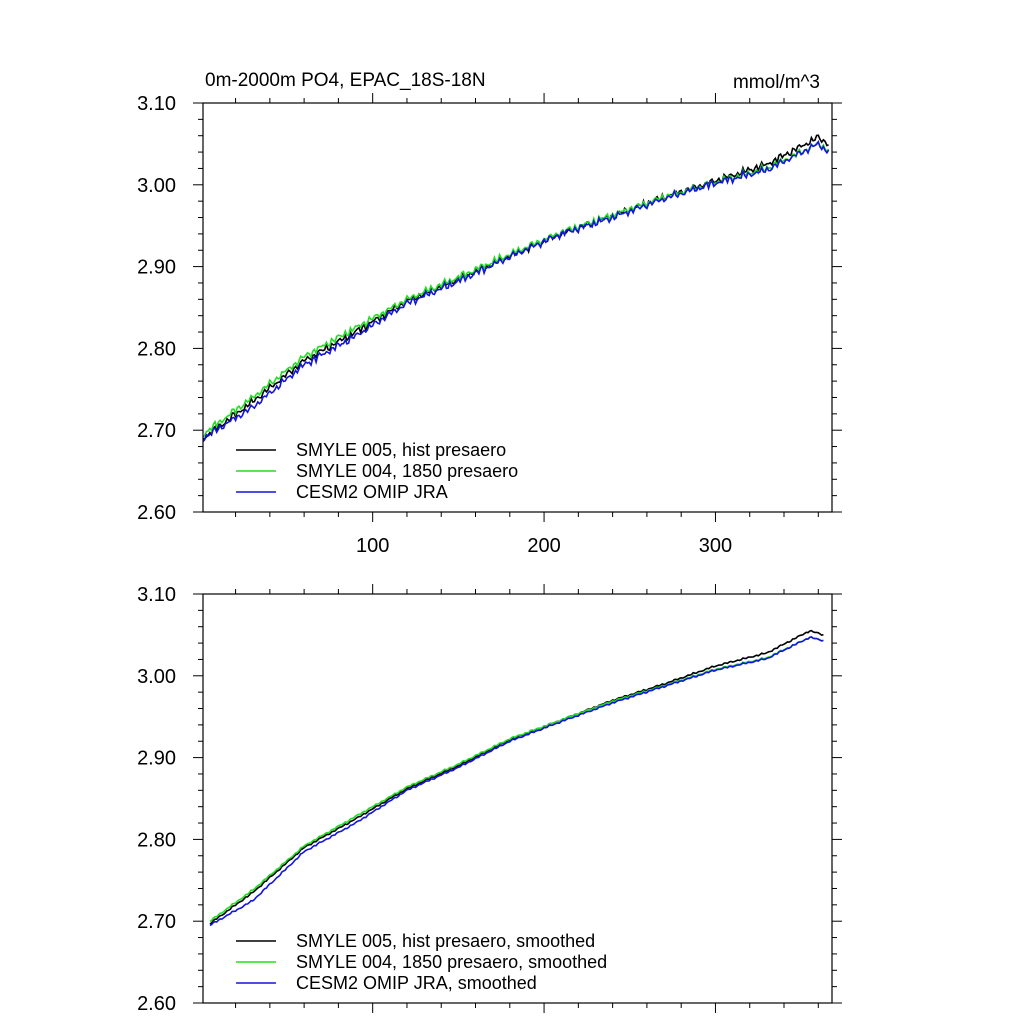 This screenshot has height=1024, width=1024. Describe the element at coordinates (445, 941) in the screenshot. I see `legend-label: SMYLE 005, hist presaero, smoothed` at that location.